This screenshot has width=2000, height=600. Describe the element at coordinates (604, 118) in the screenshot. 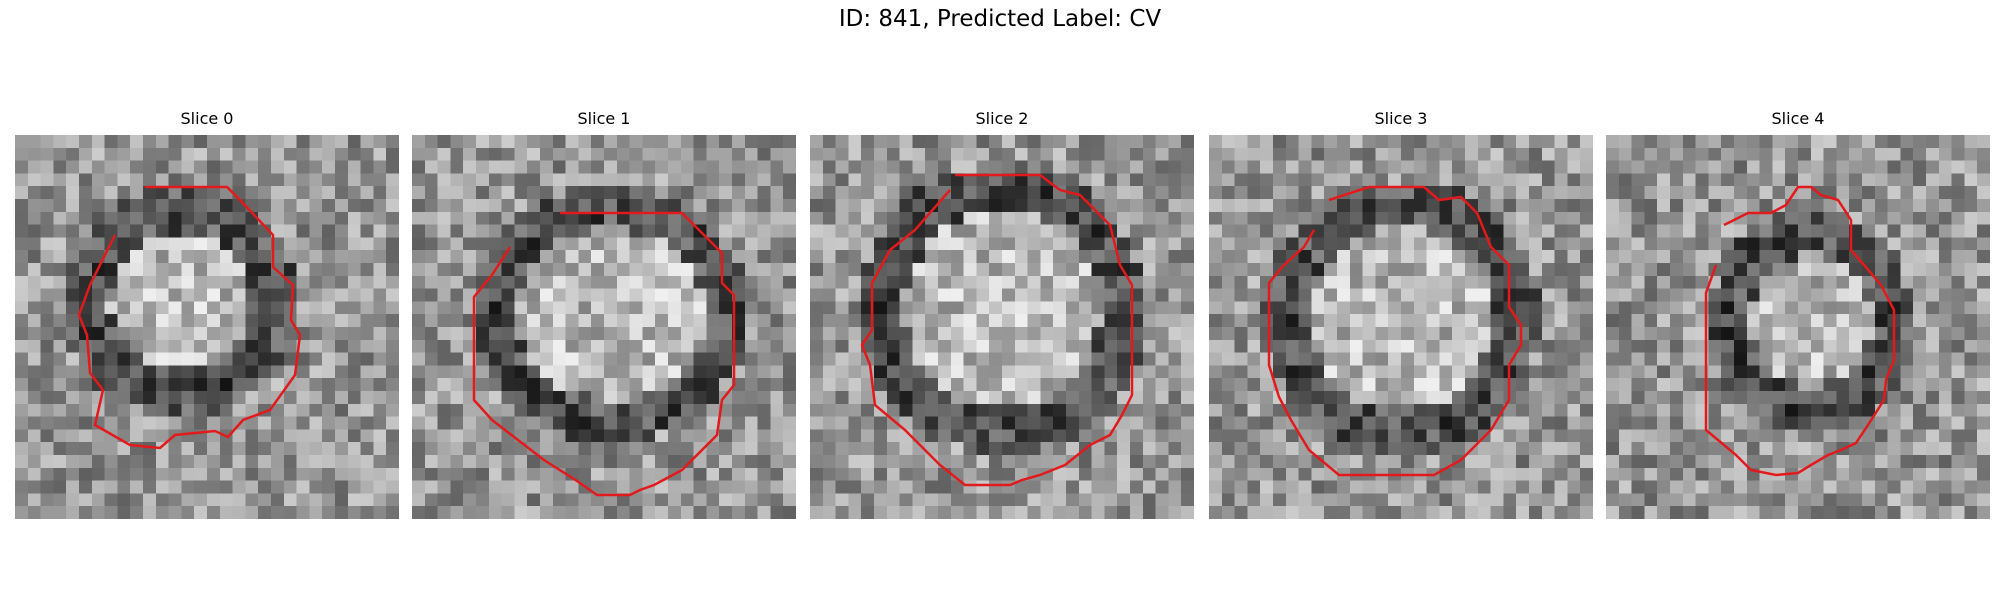

I see `slice-title: Slice 1` at that location.